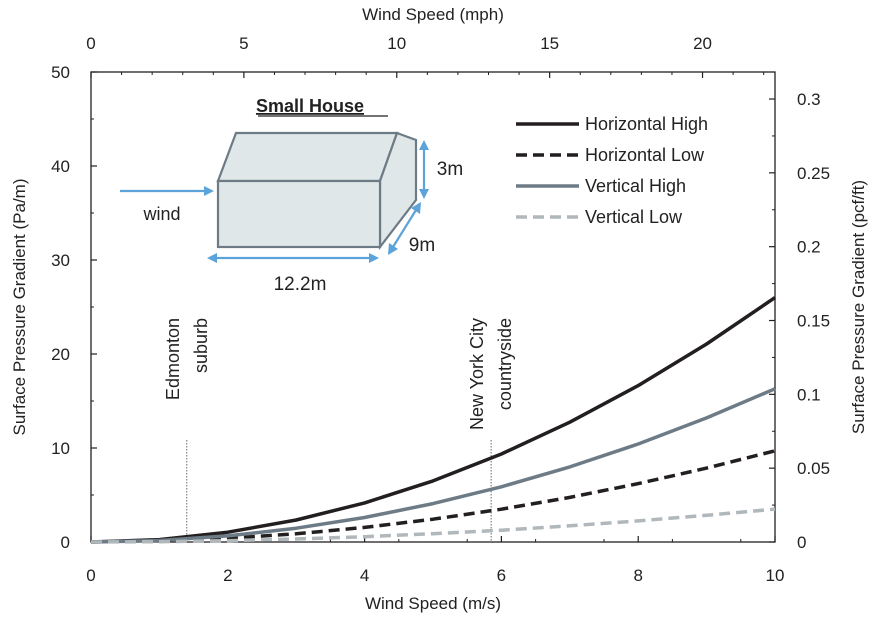 The image size is (876, 617). What do you see at coordinates (424, 145) in the screenshot?
I see `height-arrow-head-top` at bounding box center [424, 145].